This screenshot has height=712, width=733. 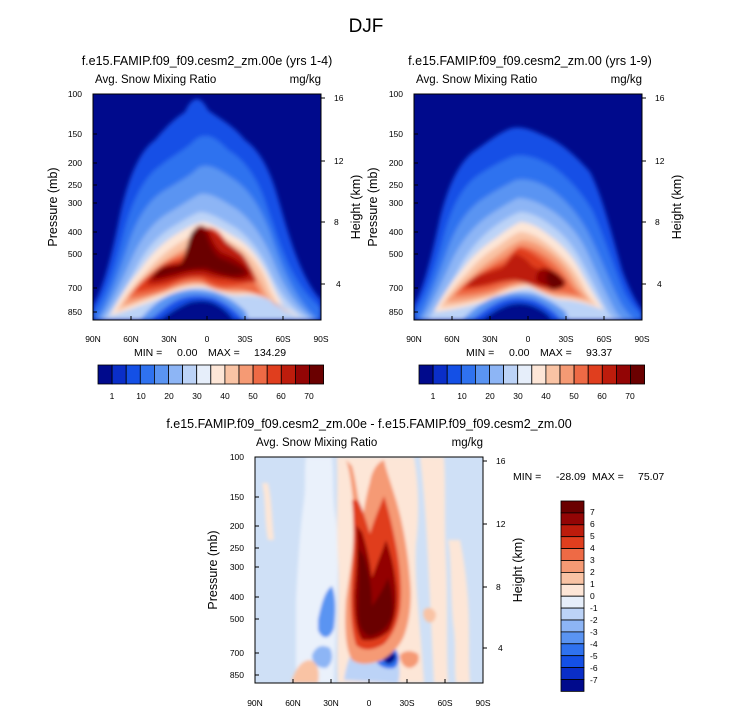 What do you see at coordinates (594, 656) in the screenshot?
I see `panel-3-colorbar-label: -5` at bounding box center [594, 656].